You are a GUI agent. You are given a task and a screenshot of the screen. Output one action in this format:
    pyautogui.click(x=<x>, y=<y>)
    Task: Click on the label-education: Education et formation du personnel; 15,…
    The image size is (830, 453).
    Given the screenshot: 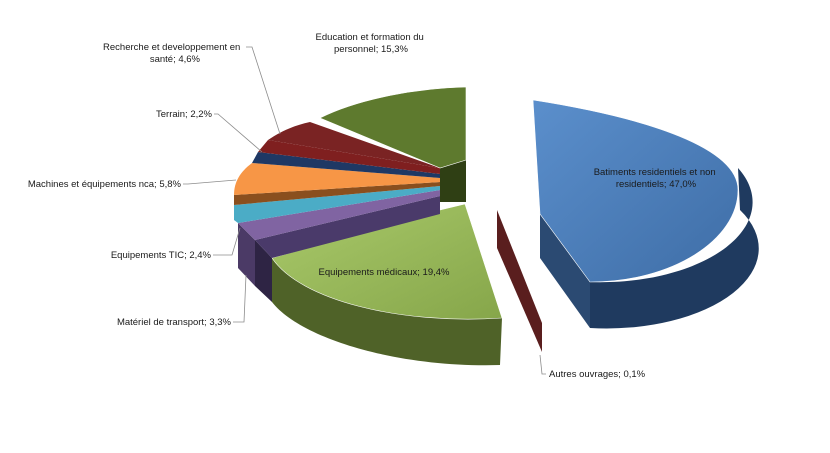 What is the action you would take?
    pyautogui.click(x=371, y=43)
    